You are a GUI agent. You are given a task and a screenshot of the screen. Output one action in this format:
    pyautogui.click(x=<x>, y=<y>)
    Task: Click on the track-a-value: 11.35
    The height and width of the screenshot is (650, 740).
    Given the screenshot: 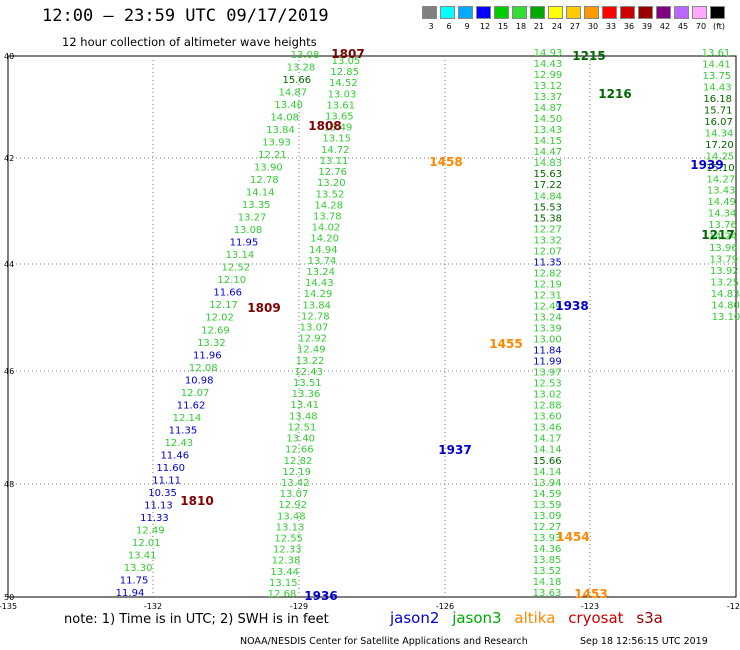 What is the action you would take?
    pyautogui.click(x=183, y=430)
    